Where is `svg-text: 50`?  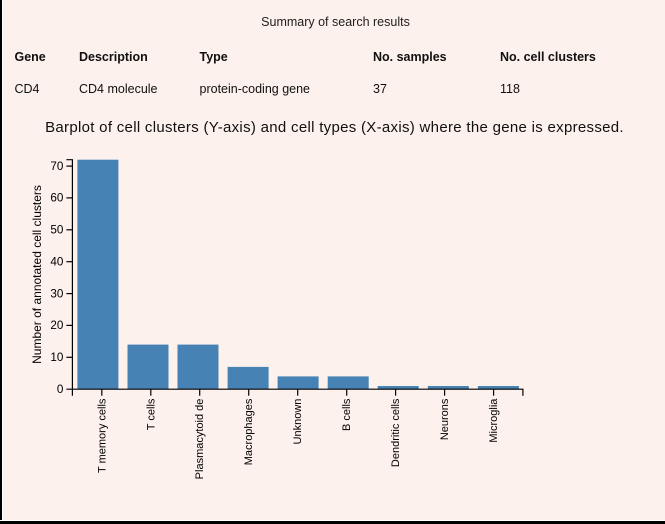 svg-text: 50 is located at coordinates (57, 230).